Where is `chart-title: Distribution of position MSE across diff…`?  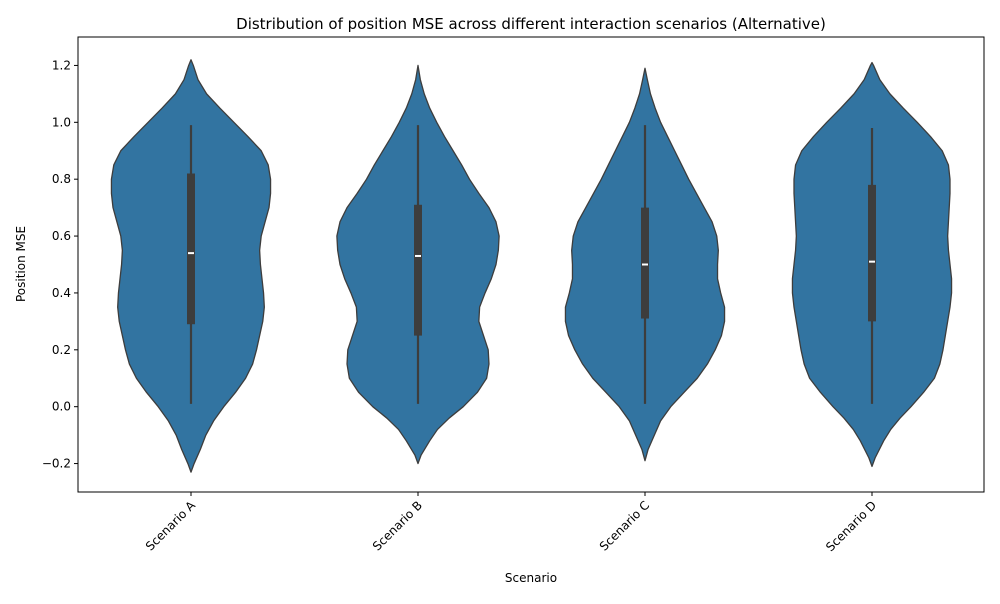 chart-title: Distribution of position MSE across diff… is located at coordinates (531, 24).